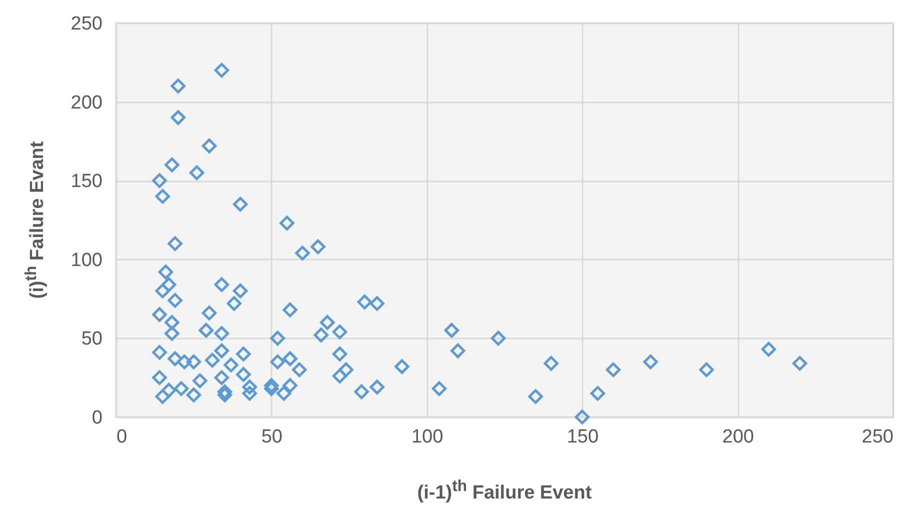 This screenshot has width=917, height=508. Describe the element at coordinates (86, 260) in the screenshot. I see `y-tick-label: 100` at that location.